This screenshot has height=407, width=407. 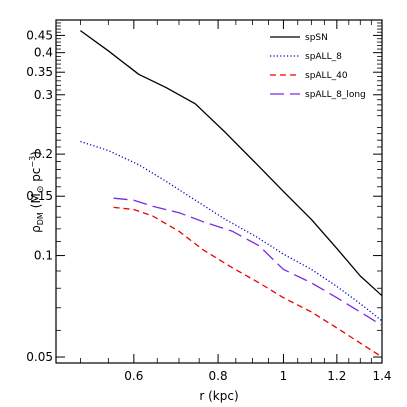 I want to click on y-tick-label: 0.15, so click(x=39, y=196).